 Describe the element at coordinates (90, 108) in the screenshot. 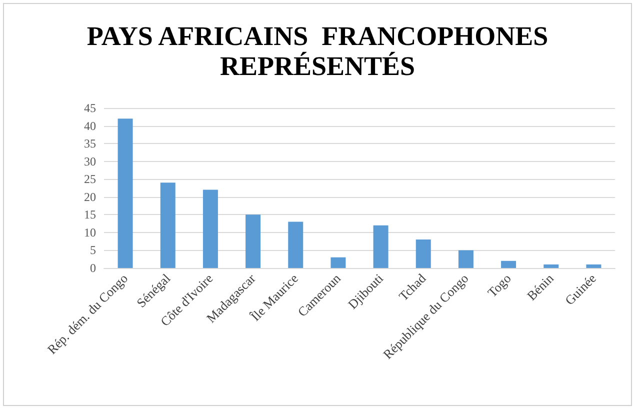

I see `y-tick-label: 45` at that location.